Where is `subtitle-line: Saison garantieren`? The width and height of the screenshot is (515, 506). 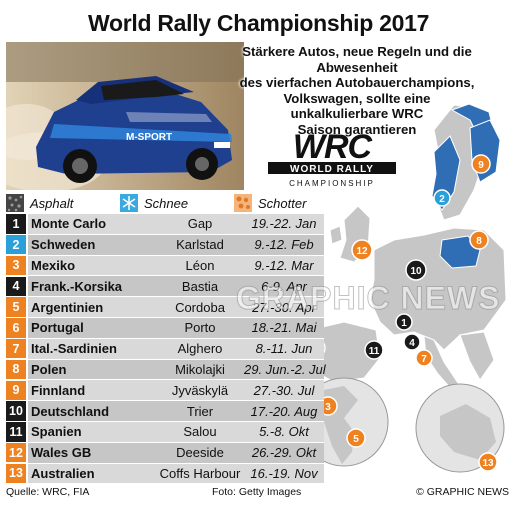 subtitle-line: Saison garantieren is located at coordinates (357, 129).